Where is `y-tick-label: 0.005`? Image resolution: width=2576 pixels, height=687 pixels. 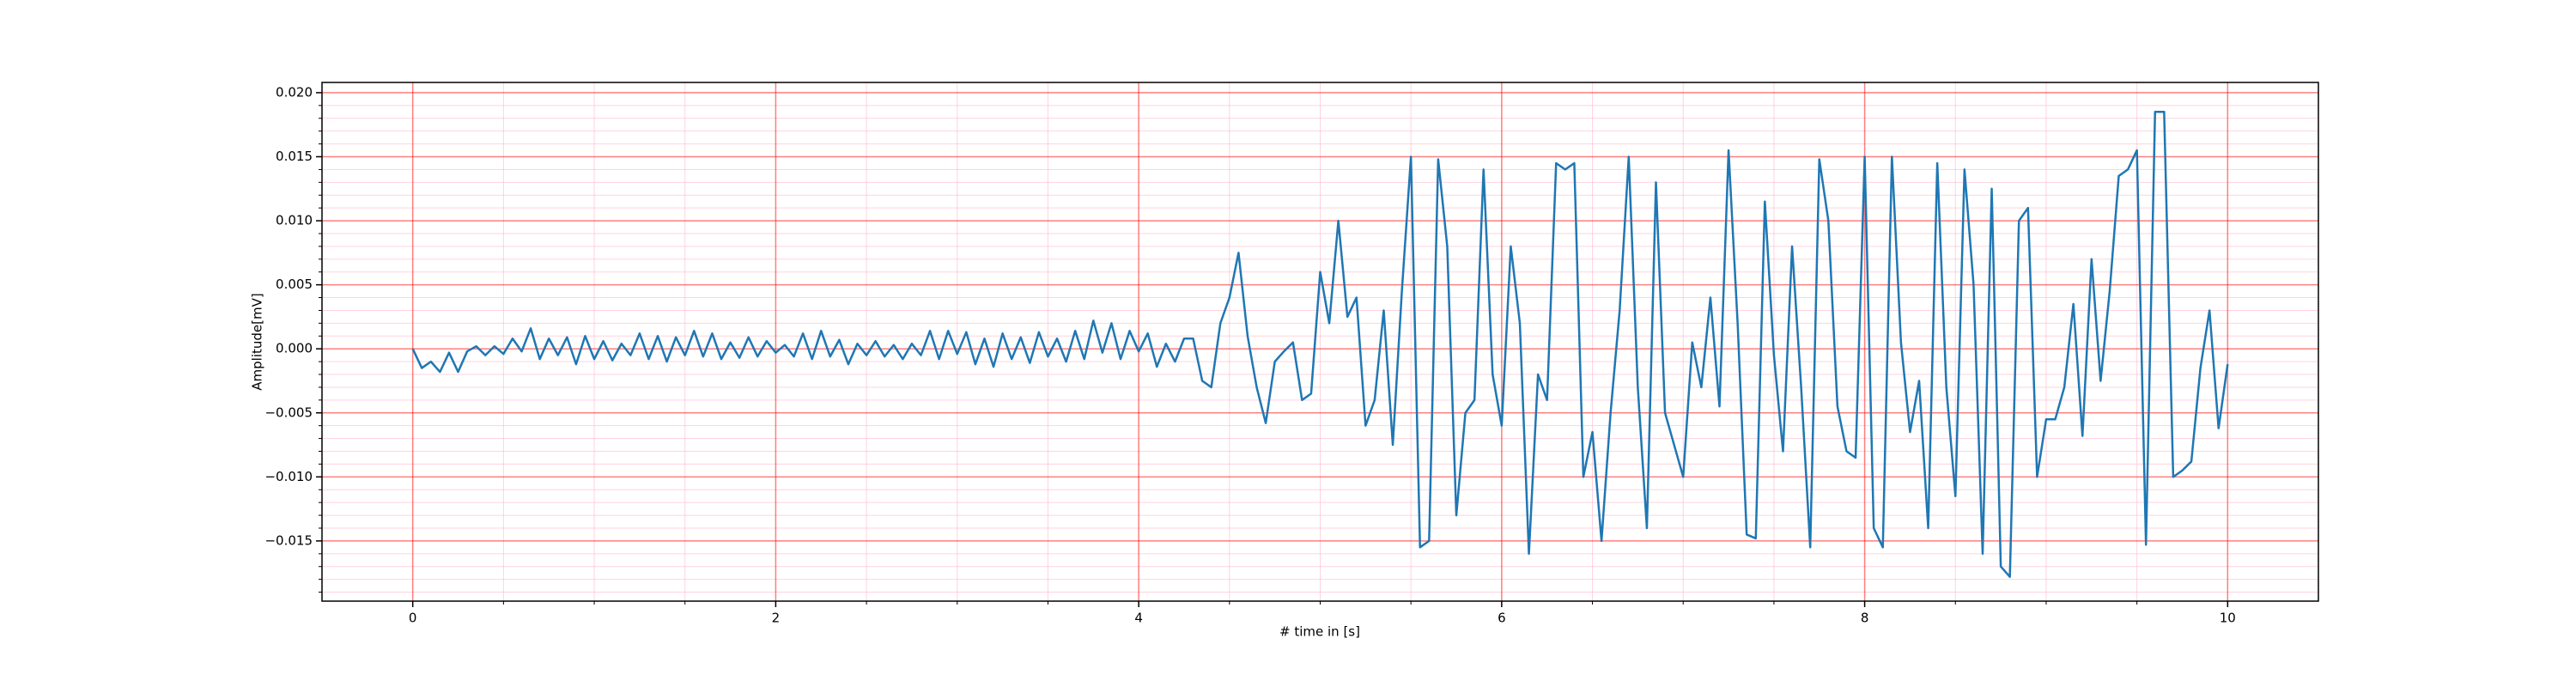 y-tick-label: 0.005 is located at coordinates (294, 284).